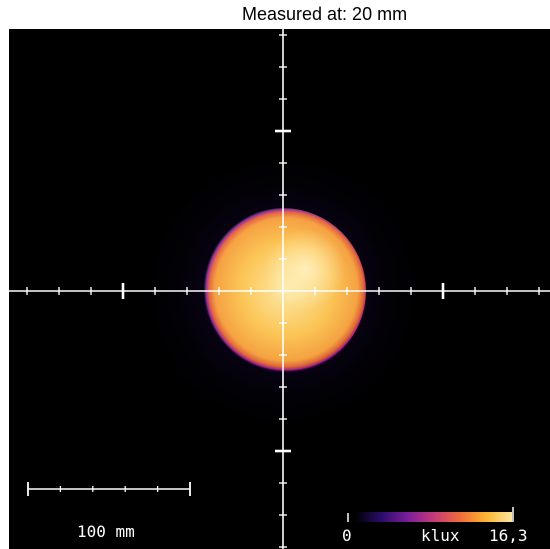  What do you see at coordinates (433, 517) in the screenshot?
I see `colorbar-gradient` at bounding box center [433, 517].